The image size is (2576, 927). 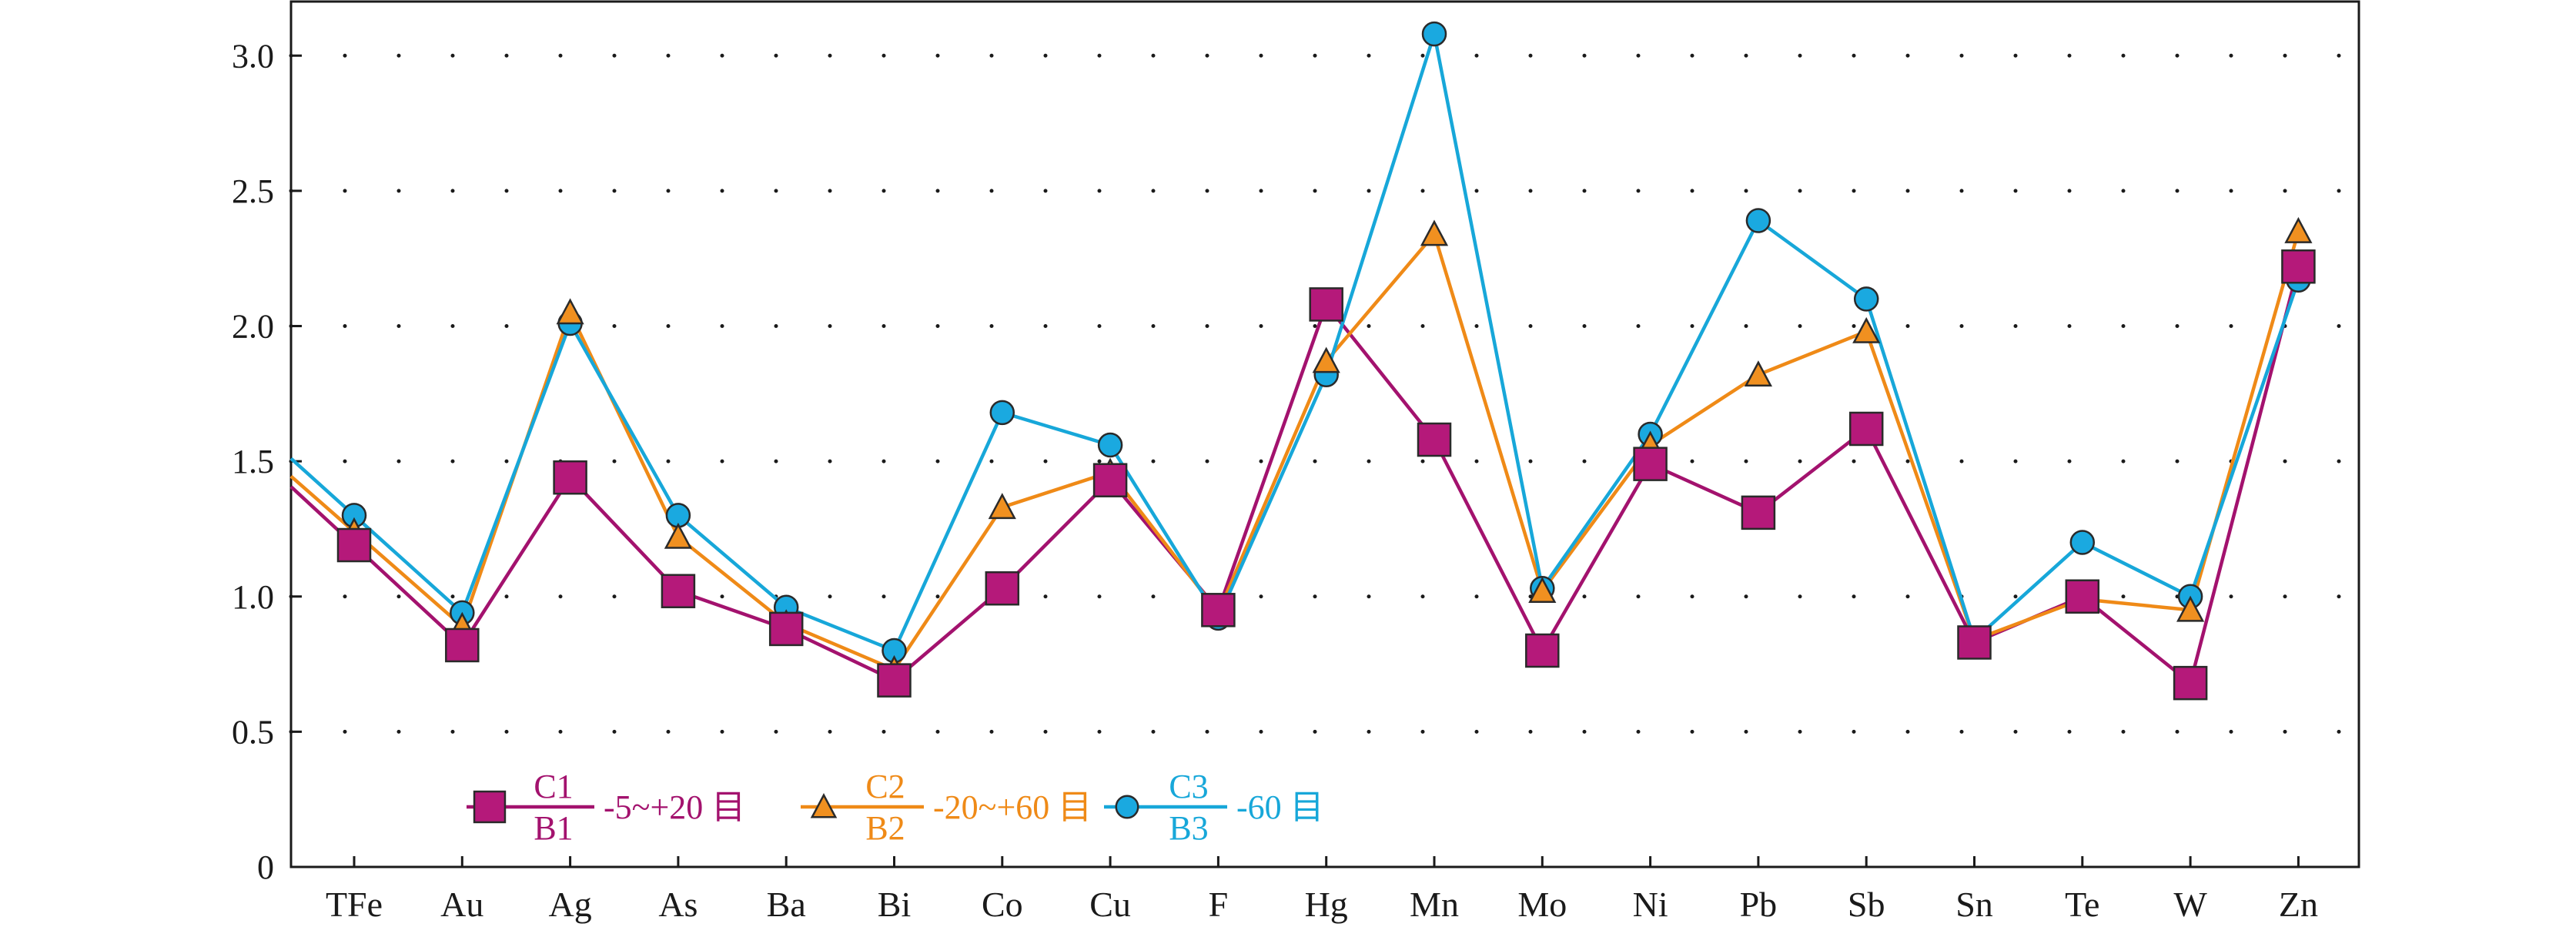 What do you see at coordinates (885, 828) in the screenshot?
I see `legend-denominator: B2` at bounding box center [885, 828].